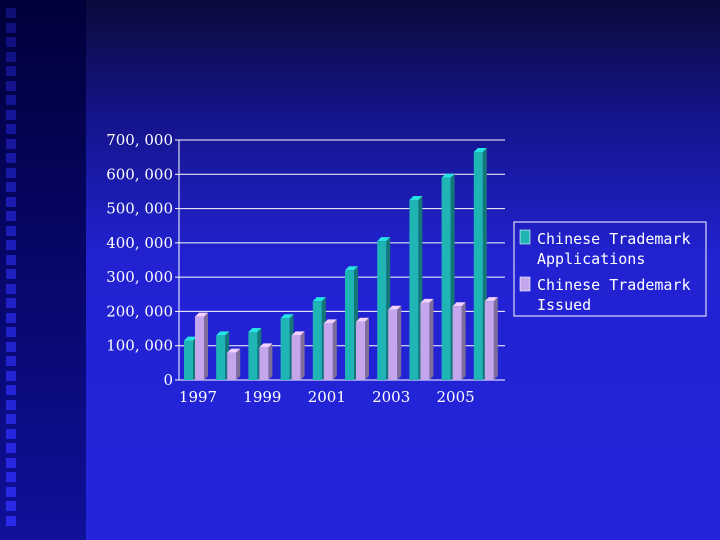  Describe the element at coordinates (614, 285) in the screenshot. I see `legend-entry-issued-line1: Chinese Trademark` at that location.